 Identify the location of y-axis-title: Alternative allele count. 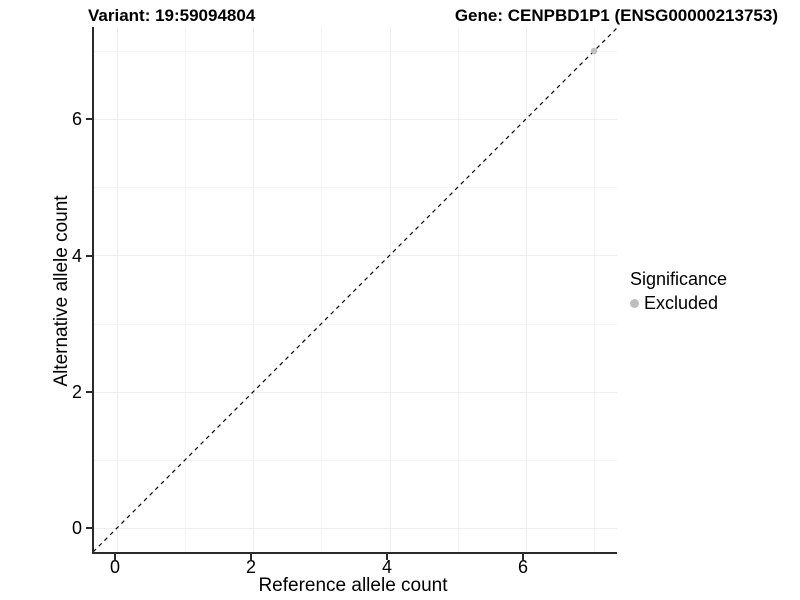
(61, 291).